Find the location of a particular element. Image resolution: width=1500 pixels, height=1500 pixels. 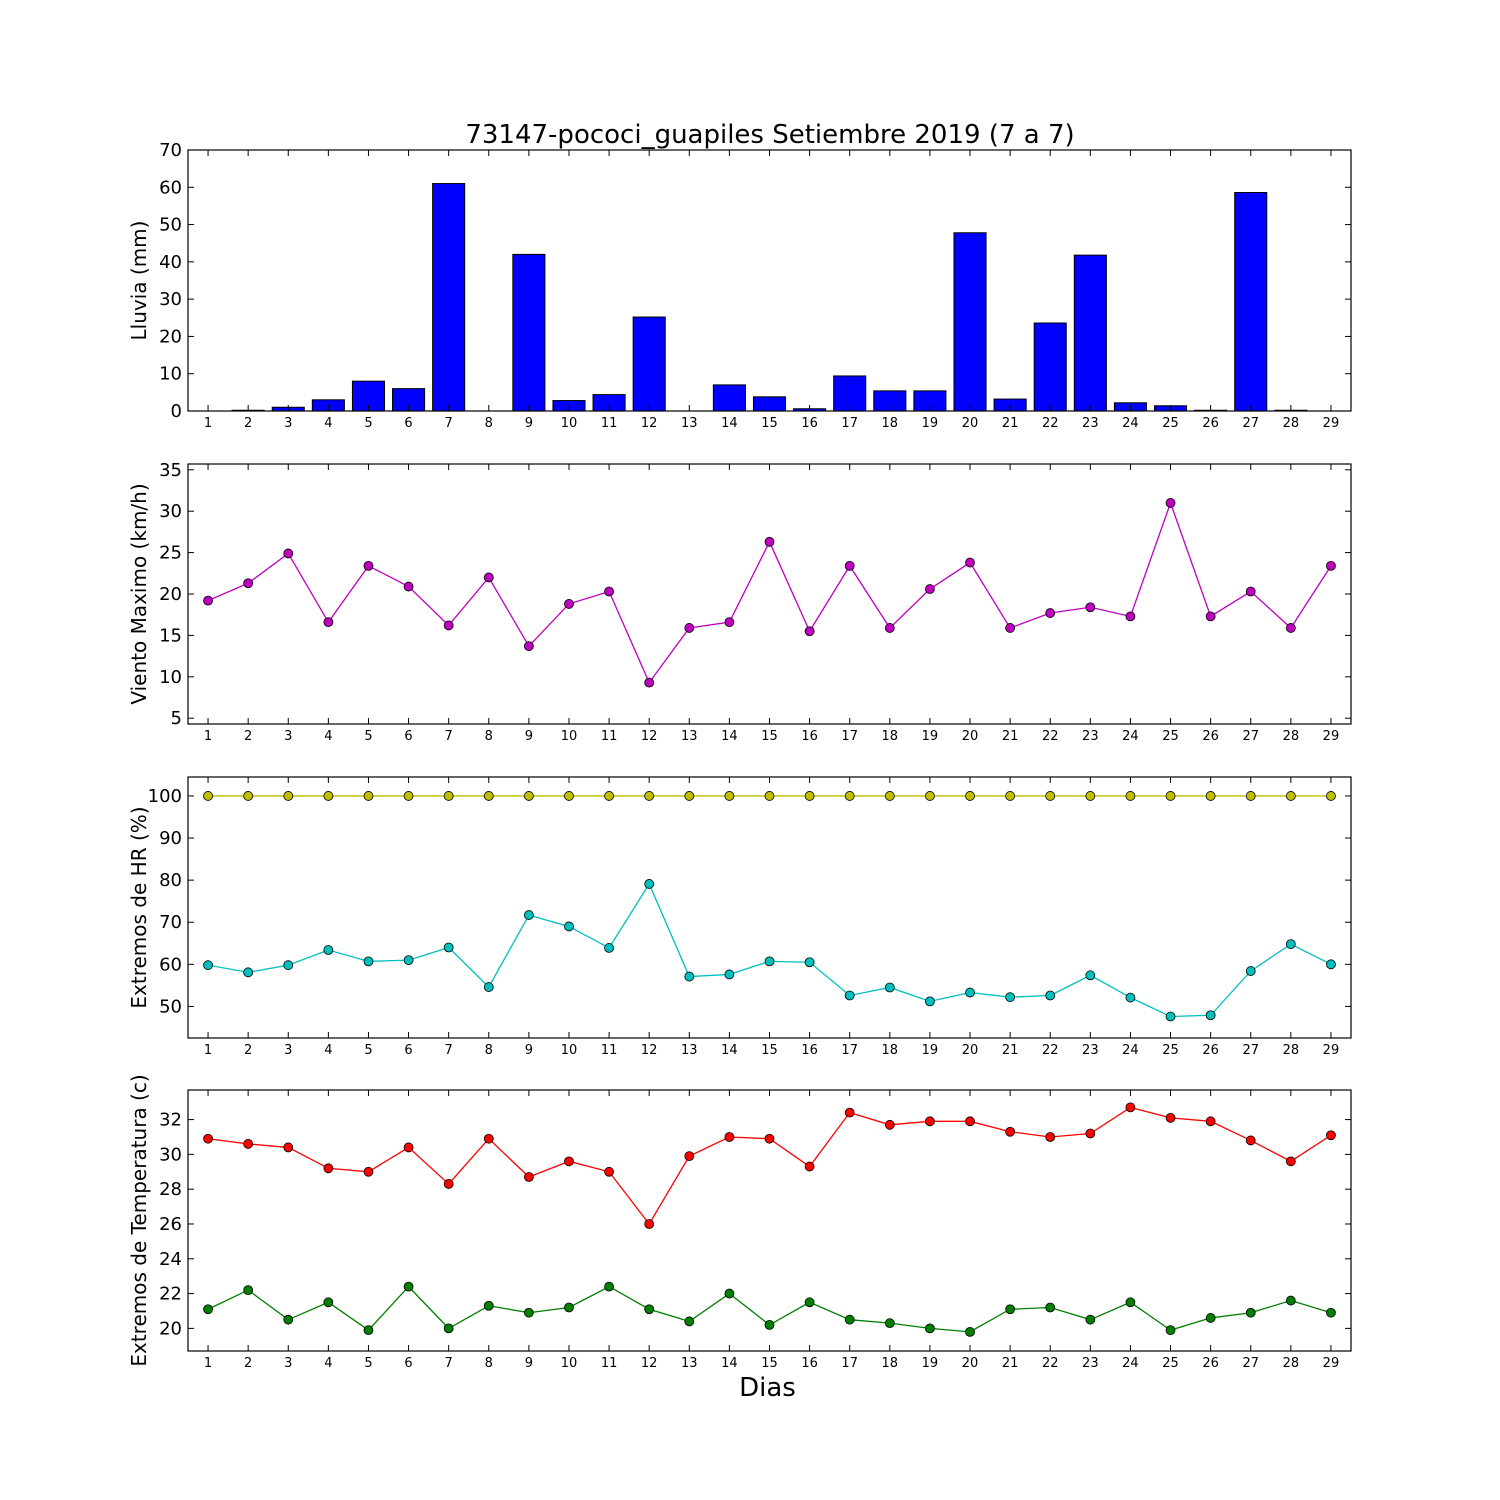

humidity-xtick-label: 16 is located at coordinates (809, 1050).